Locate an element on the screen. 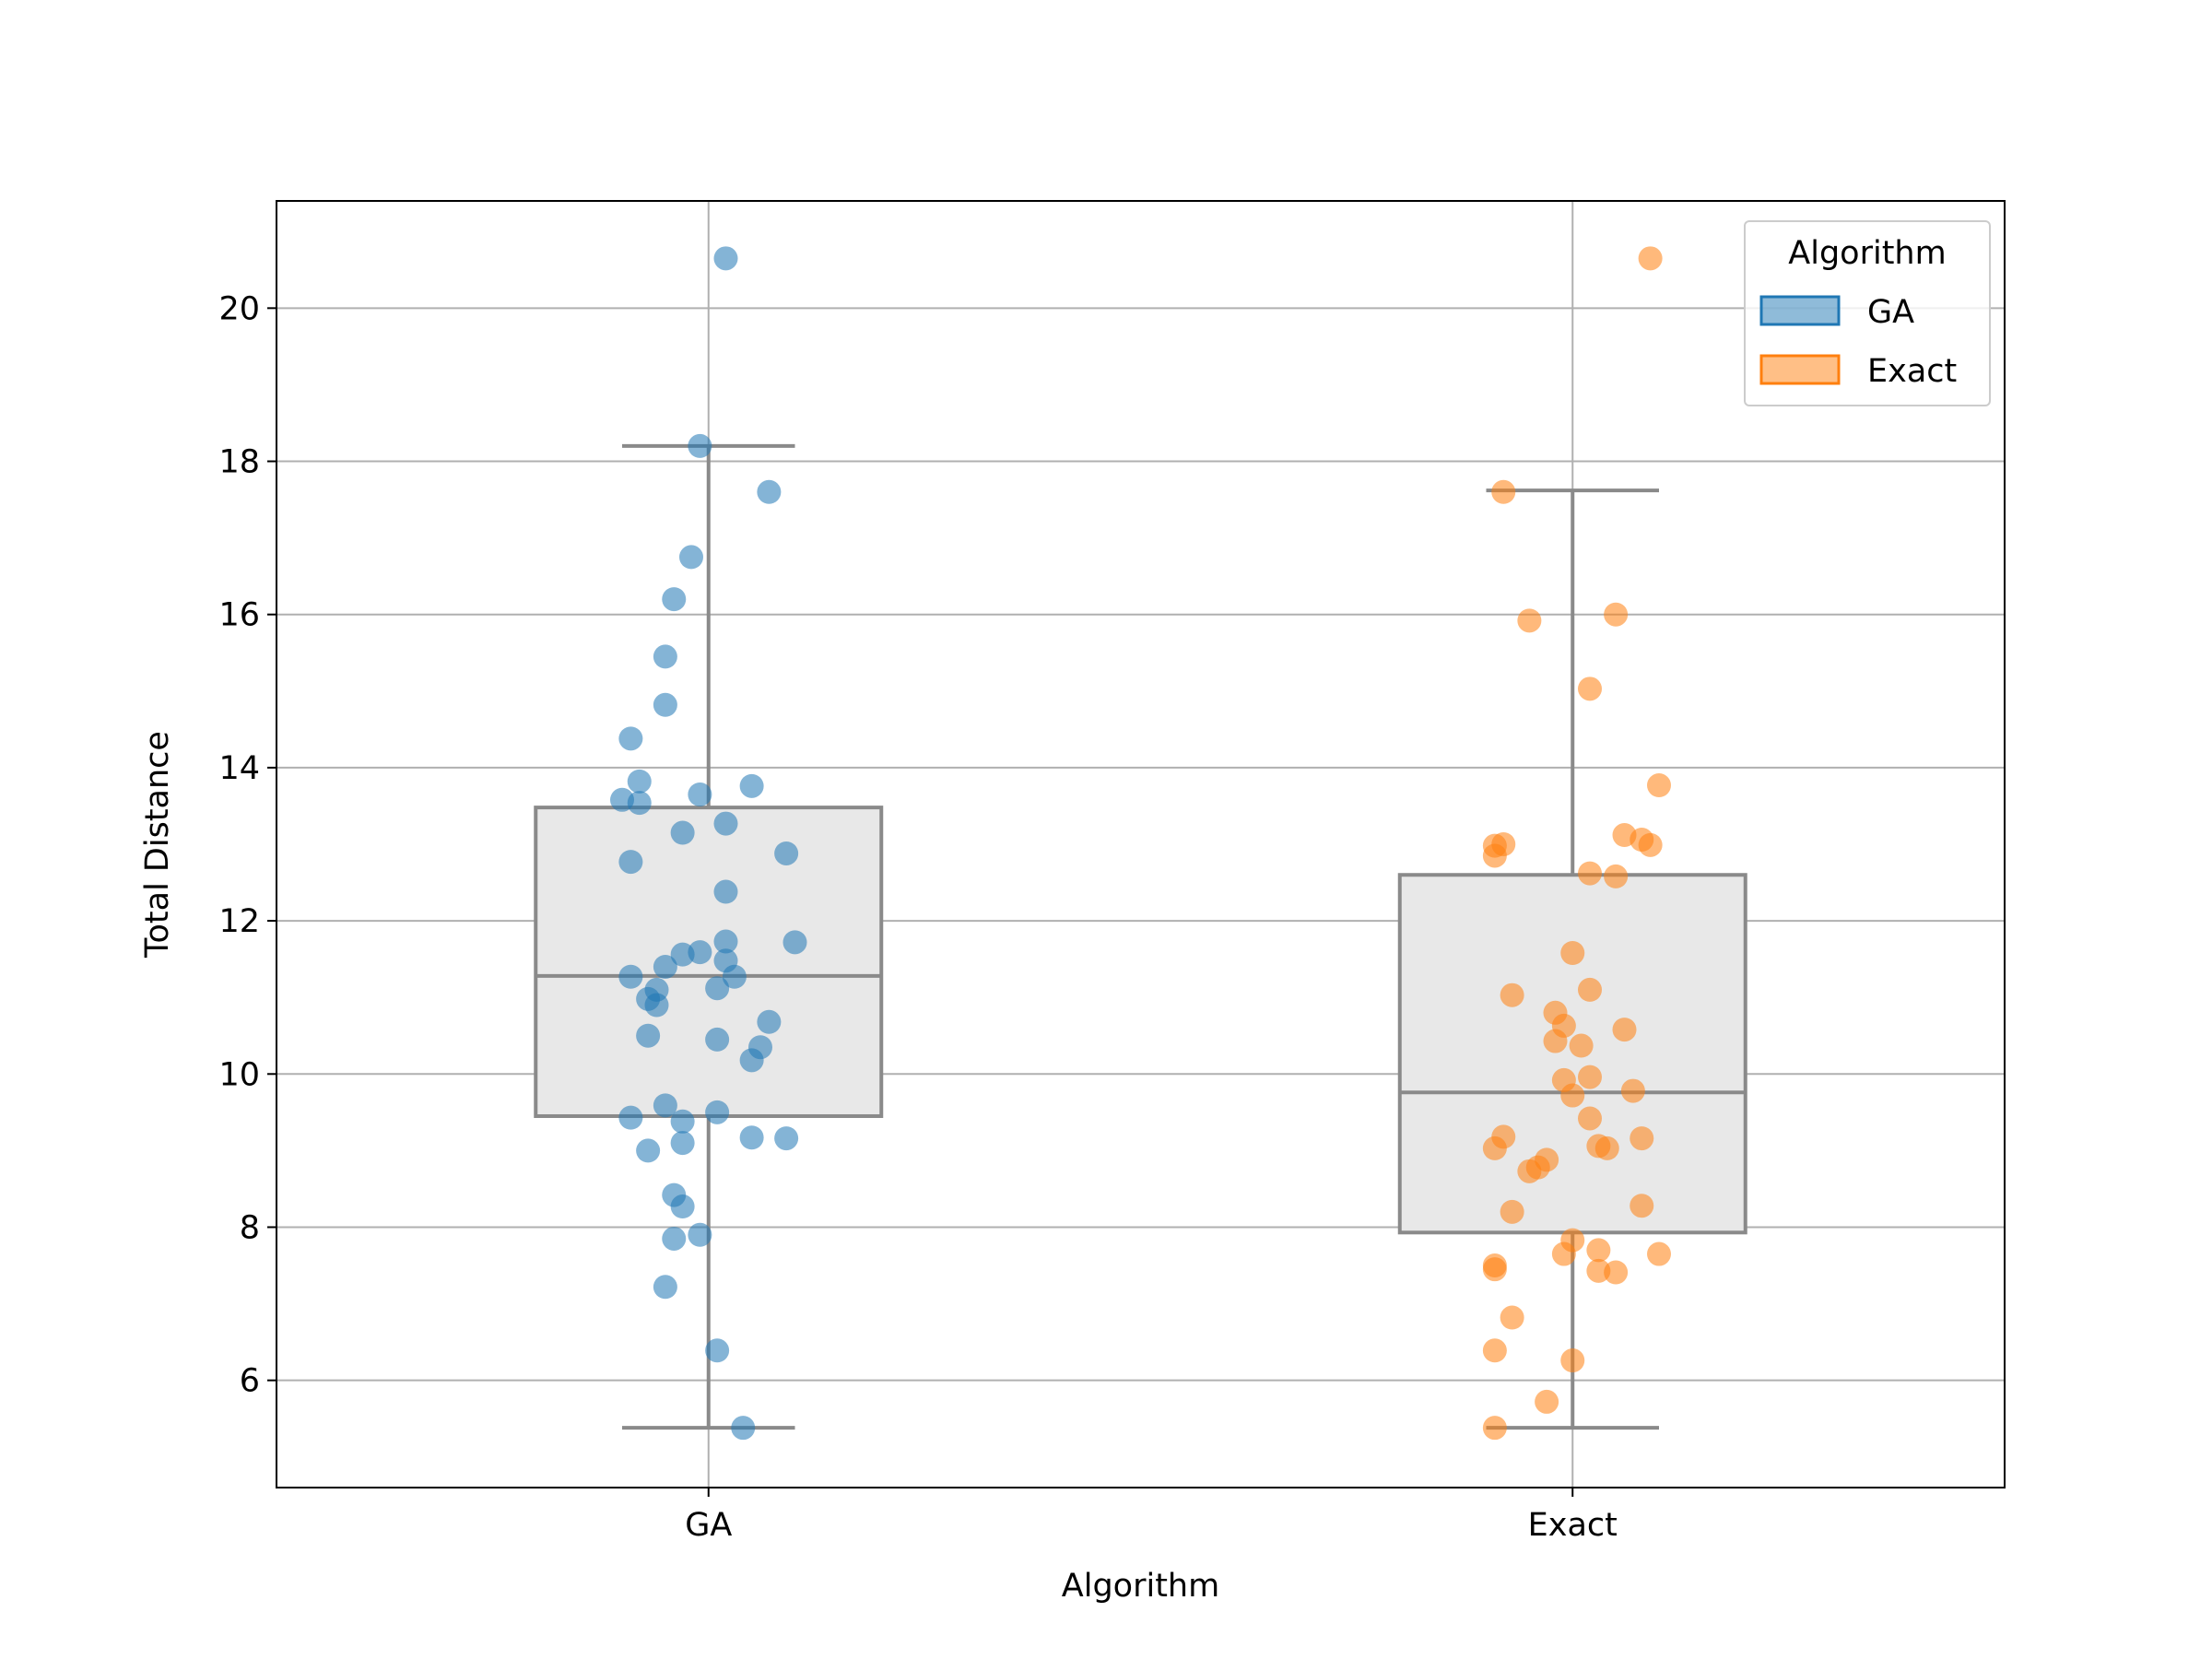  box-exact is located at coordinates (1572, 959).